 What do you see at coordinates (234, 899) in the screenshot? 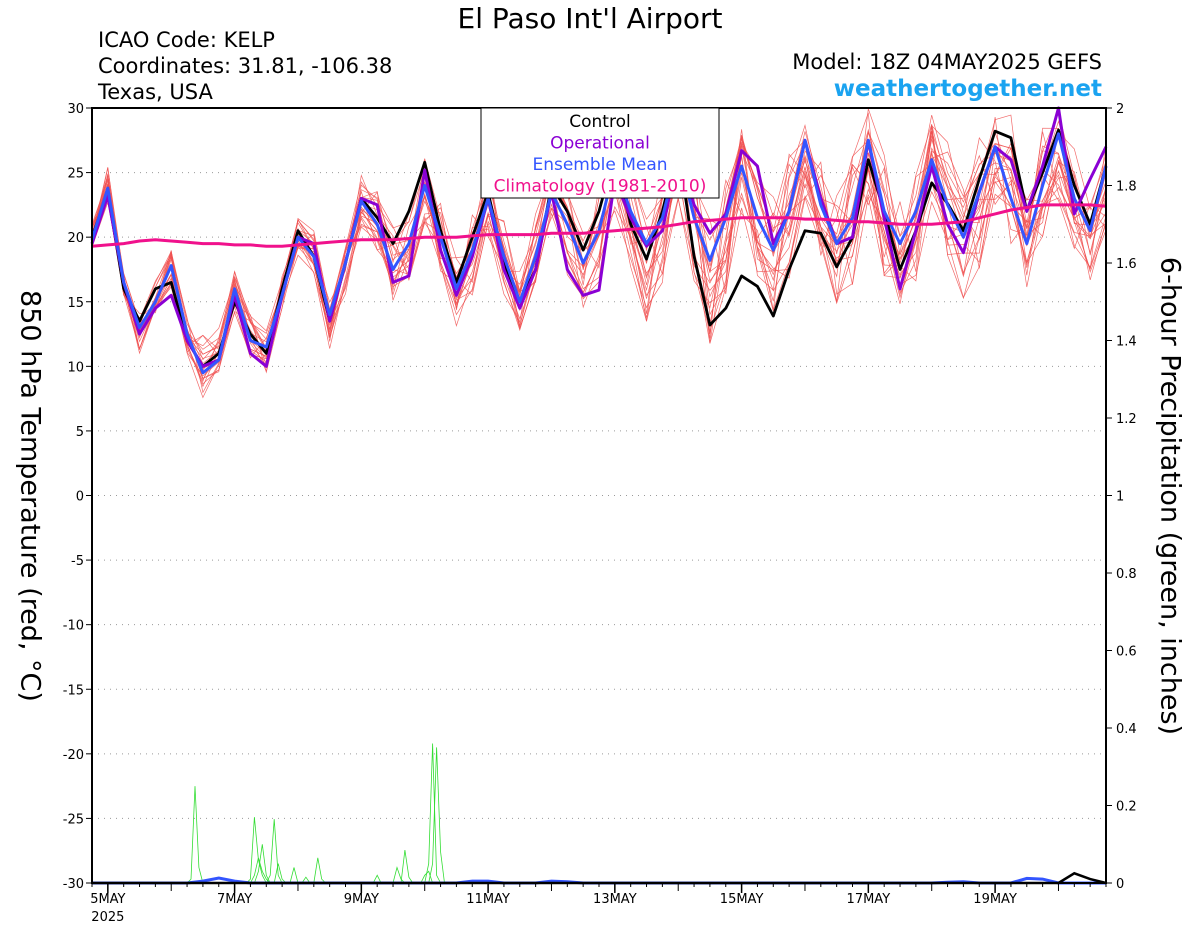
I see `x-tick-label: 7MAY` at bounding box center [234, 899].